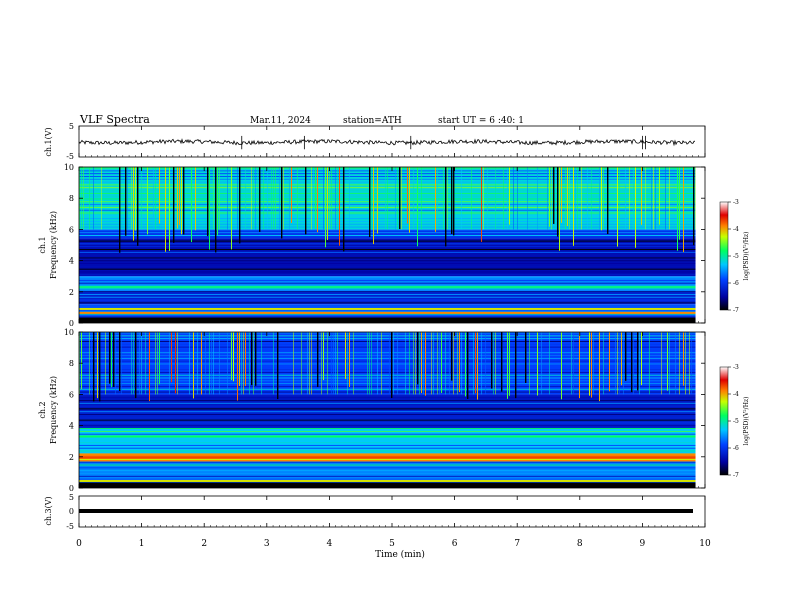  I want to click on spectrogram-nodata, so click(700, 245).